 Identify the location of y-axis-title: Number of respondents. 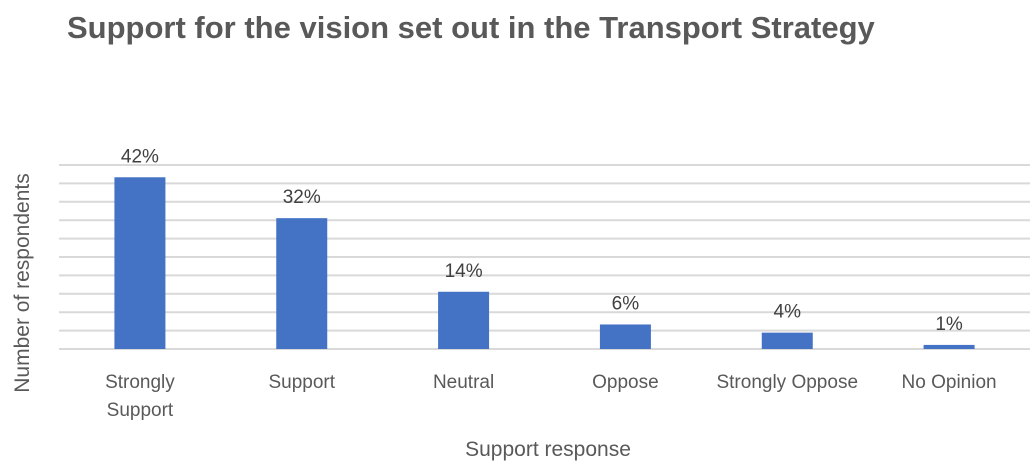
(22, 282).